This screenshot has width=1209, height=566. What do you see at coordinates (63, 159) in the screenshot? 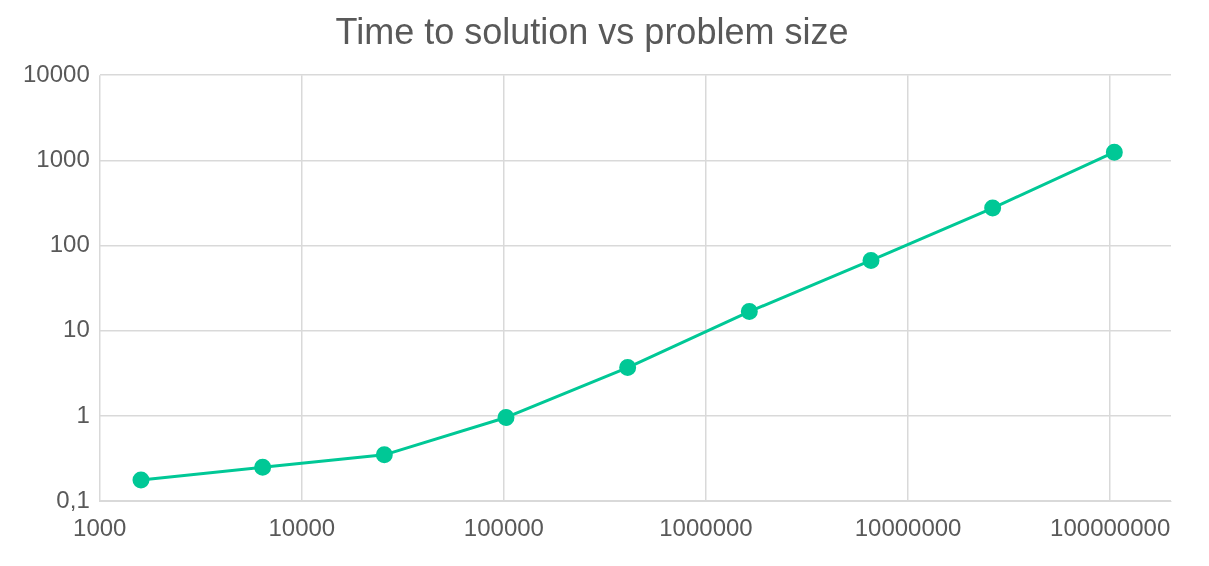
I see `y-tick-label: 1000` at bounding box center [63, 159].